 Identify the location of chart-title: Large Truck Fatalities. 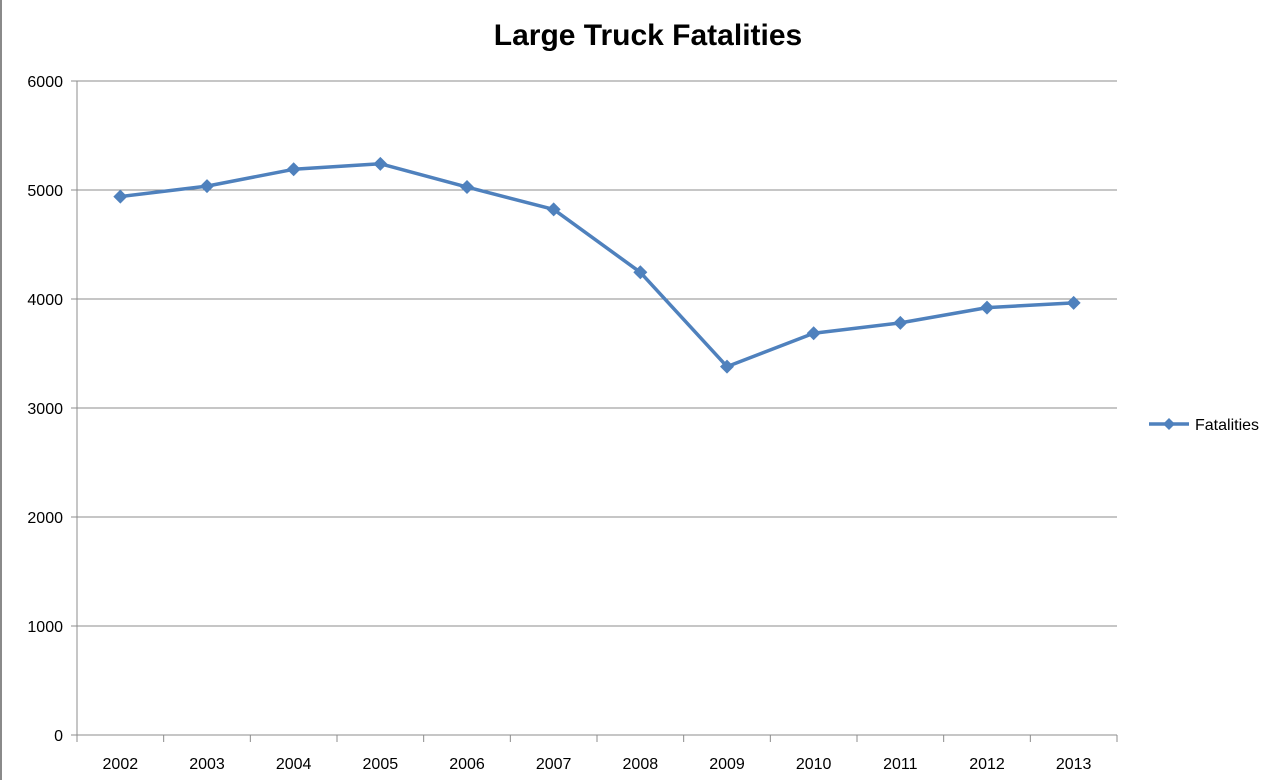
(648, 35).